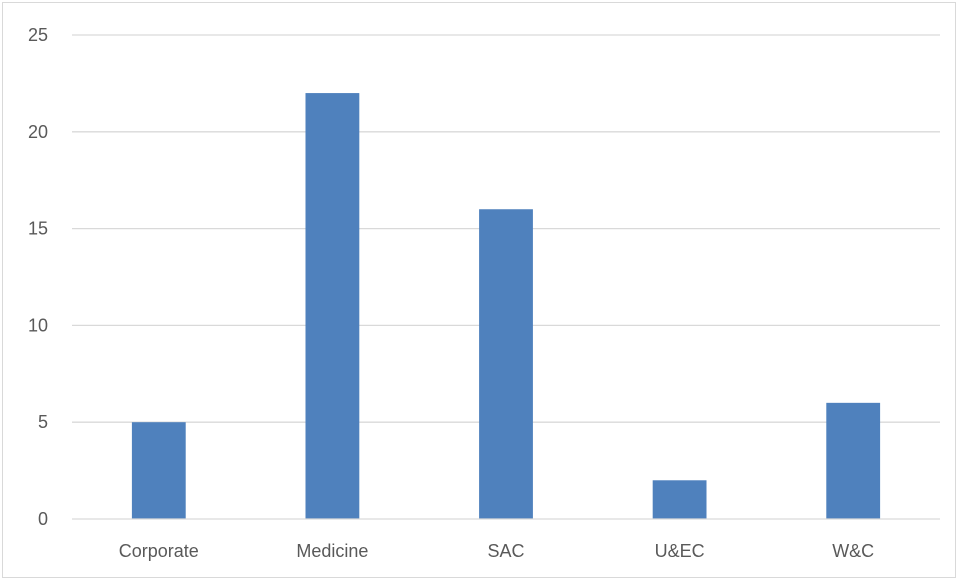 The width and height of the screenshot is (959, 581). I want to click on y-tick-label: 5, so click(43, 422).